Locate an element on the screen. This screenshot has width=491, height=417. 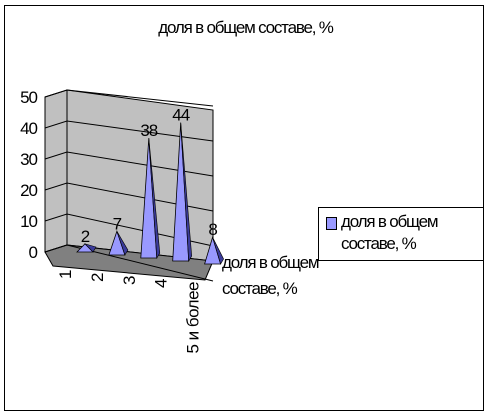
chart-title: доля в общем составе, % is located at coordinates (246, 27).